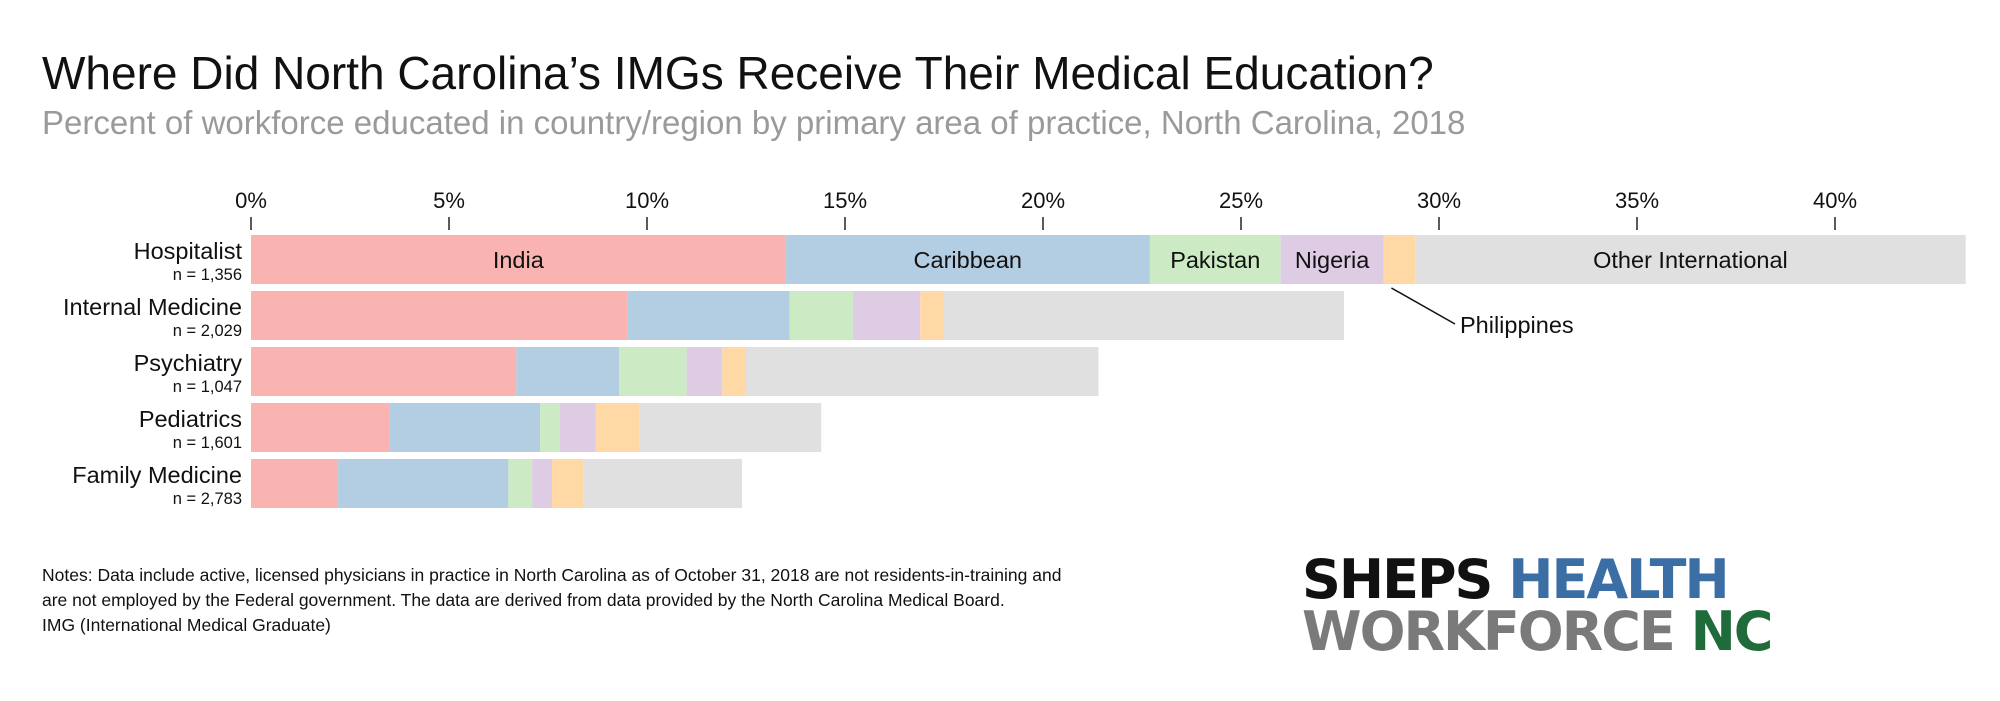  Describe the element at coordinates (251, 200) in the screenshot. I see `x-tick-label: 0%` at that location.